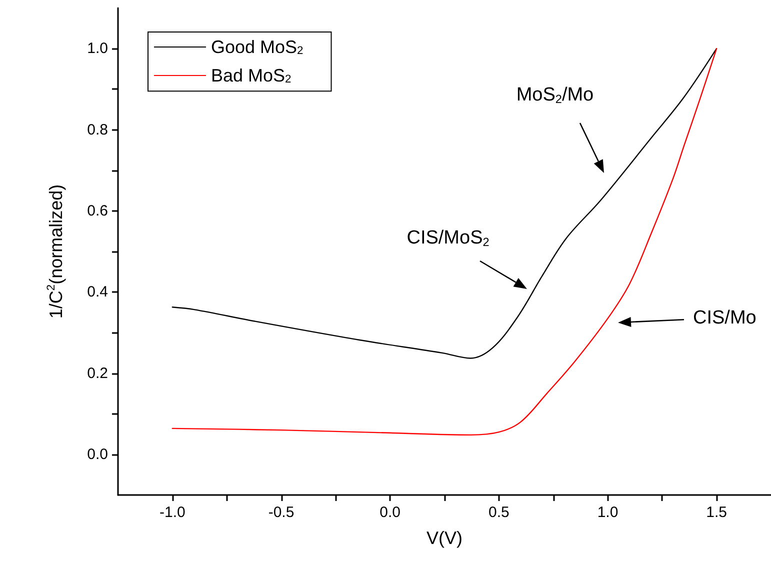 The height and width of the screenshot is (574, 771). What do you see at coordinates (97, 454) in the screenshot?
I see `y-tick-label: 0.0` at bounding box center [97, 454].